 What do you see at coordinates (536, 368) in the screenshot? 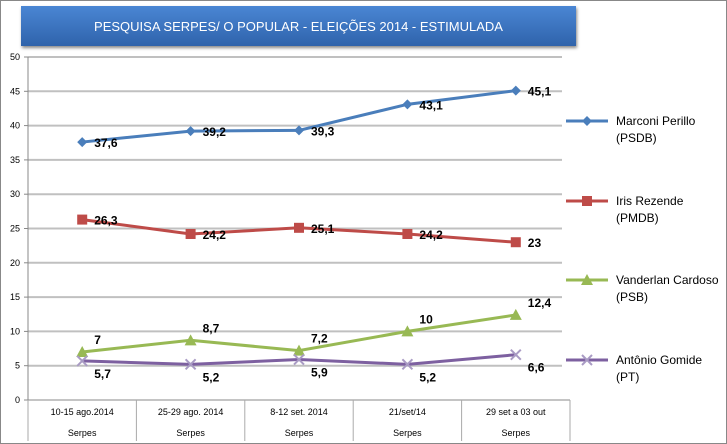
I see `data-label: 6,6` at bounding box center [536, 368].